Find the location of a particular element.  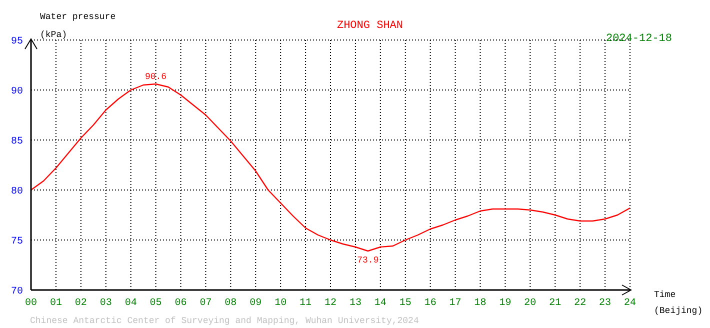

y-tick-label: 95 is located at coordinates (16, 42).